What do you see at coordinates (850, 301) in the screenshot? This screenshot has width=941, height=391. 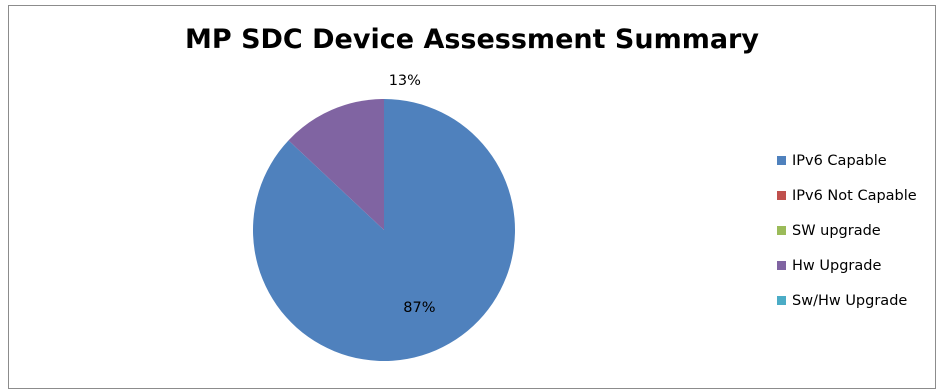 I see `legend-label: Sw/Hw Upgrade` at bounding box center [850, 301].